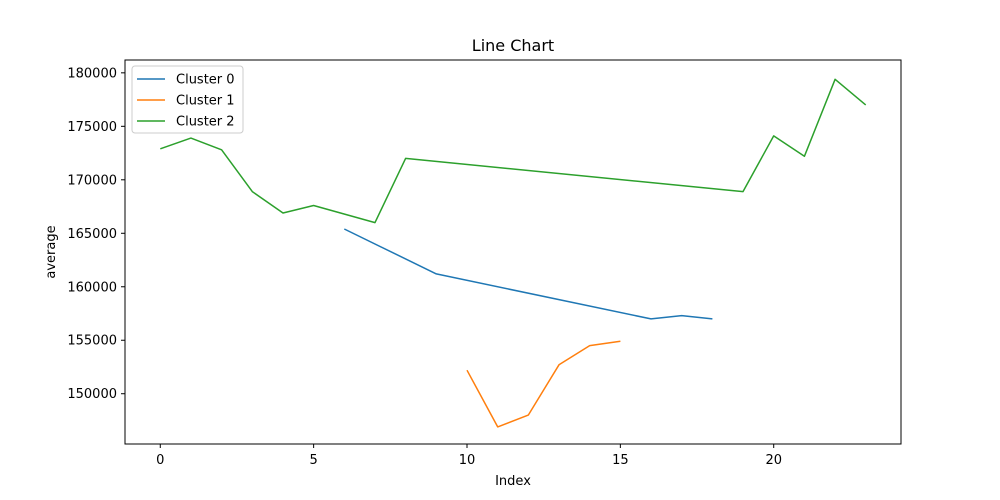  Describe the element at coordinates (620, 460) in the screenshot. I see `x-tick-label: 15` at that location.